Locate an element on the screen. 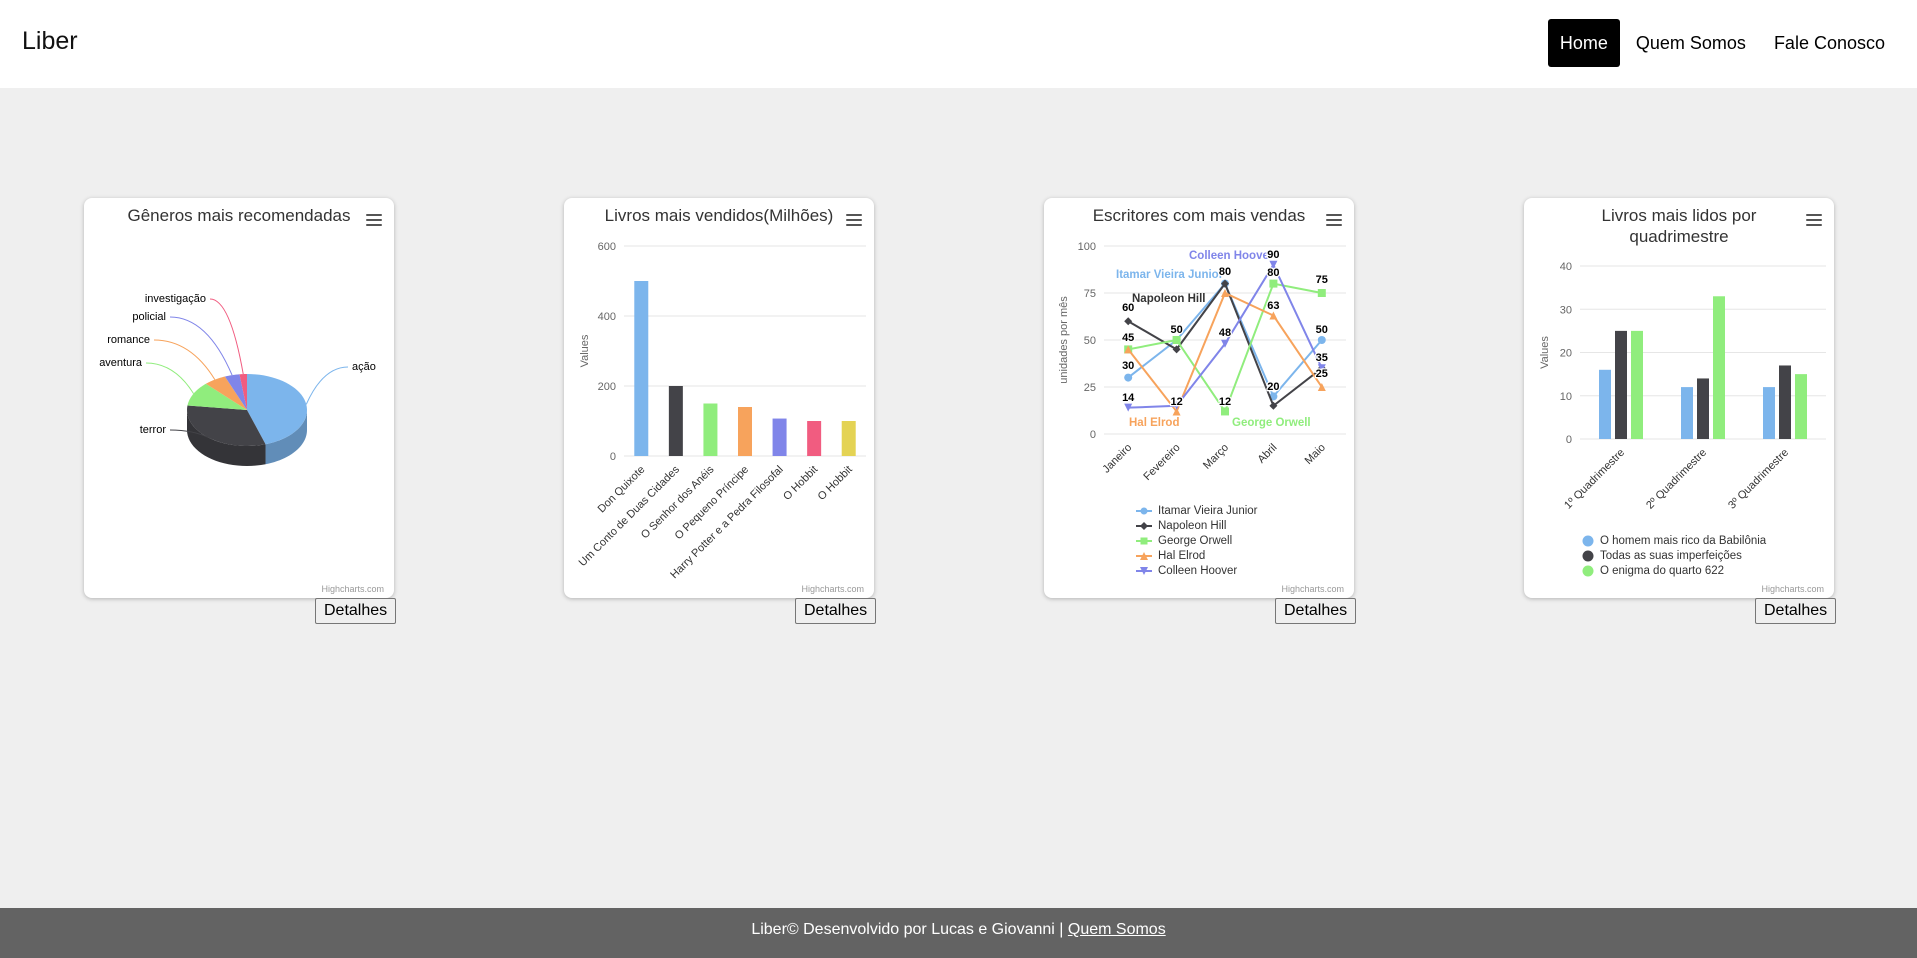 The height and width of the screenshot is (958, 1917). nav-fale-conosco: Fale Conosco is located at coordinates (1829, 43).